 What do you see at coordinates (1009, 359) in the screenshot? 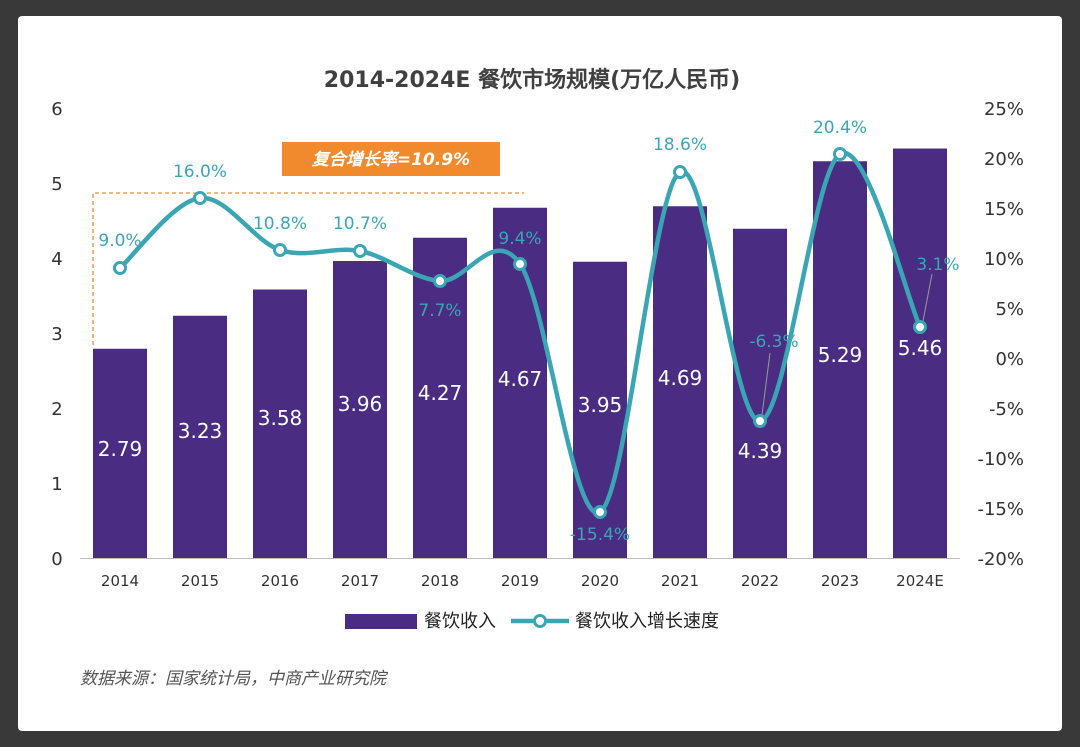
I see `right-tick-label: 0%` at bounding box center [1009, 359].